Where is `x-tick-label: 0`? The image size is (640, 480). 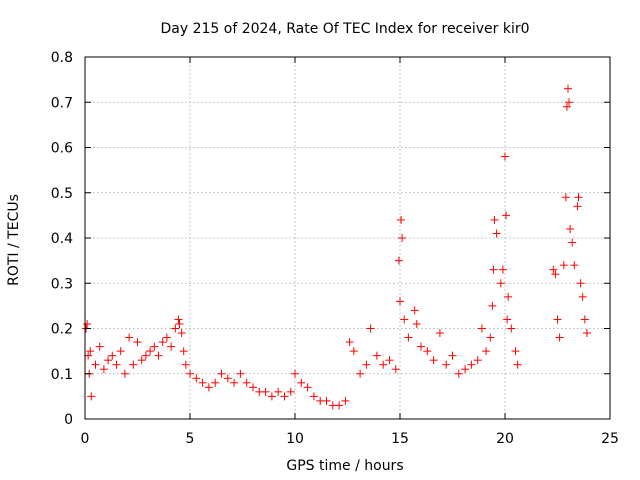
x-tick-label: 0 is located at coordinates (85, 439).